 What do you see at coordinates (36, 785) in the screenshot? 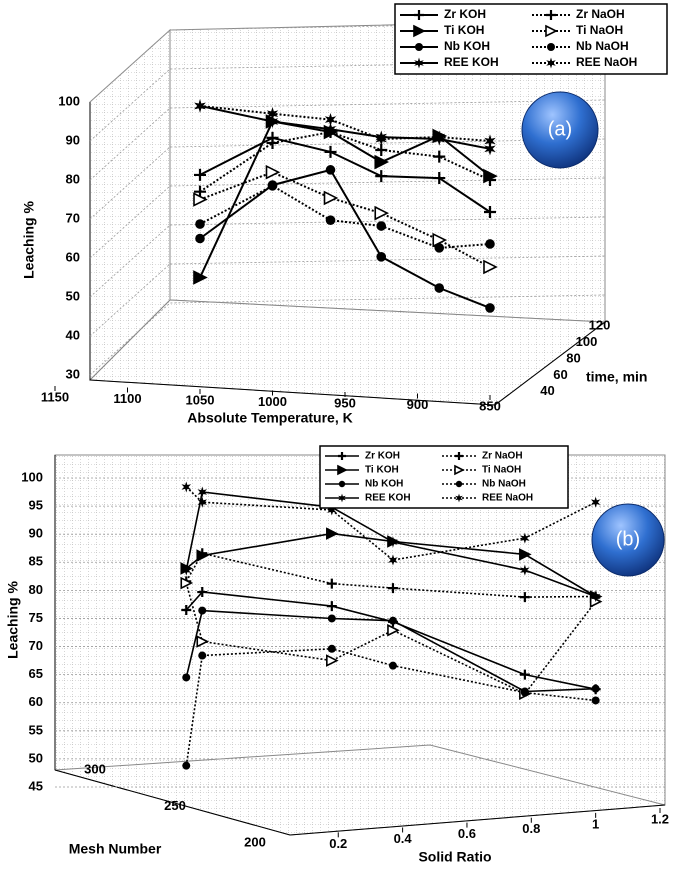
I see `y-tick-label: 45` at bounding box center [36, 785].